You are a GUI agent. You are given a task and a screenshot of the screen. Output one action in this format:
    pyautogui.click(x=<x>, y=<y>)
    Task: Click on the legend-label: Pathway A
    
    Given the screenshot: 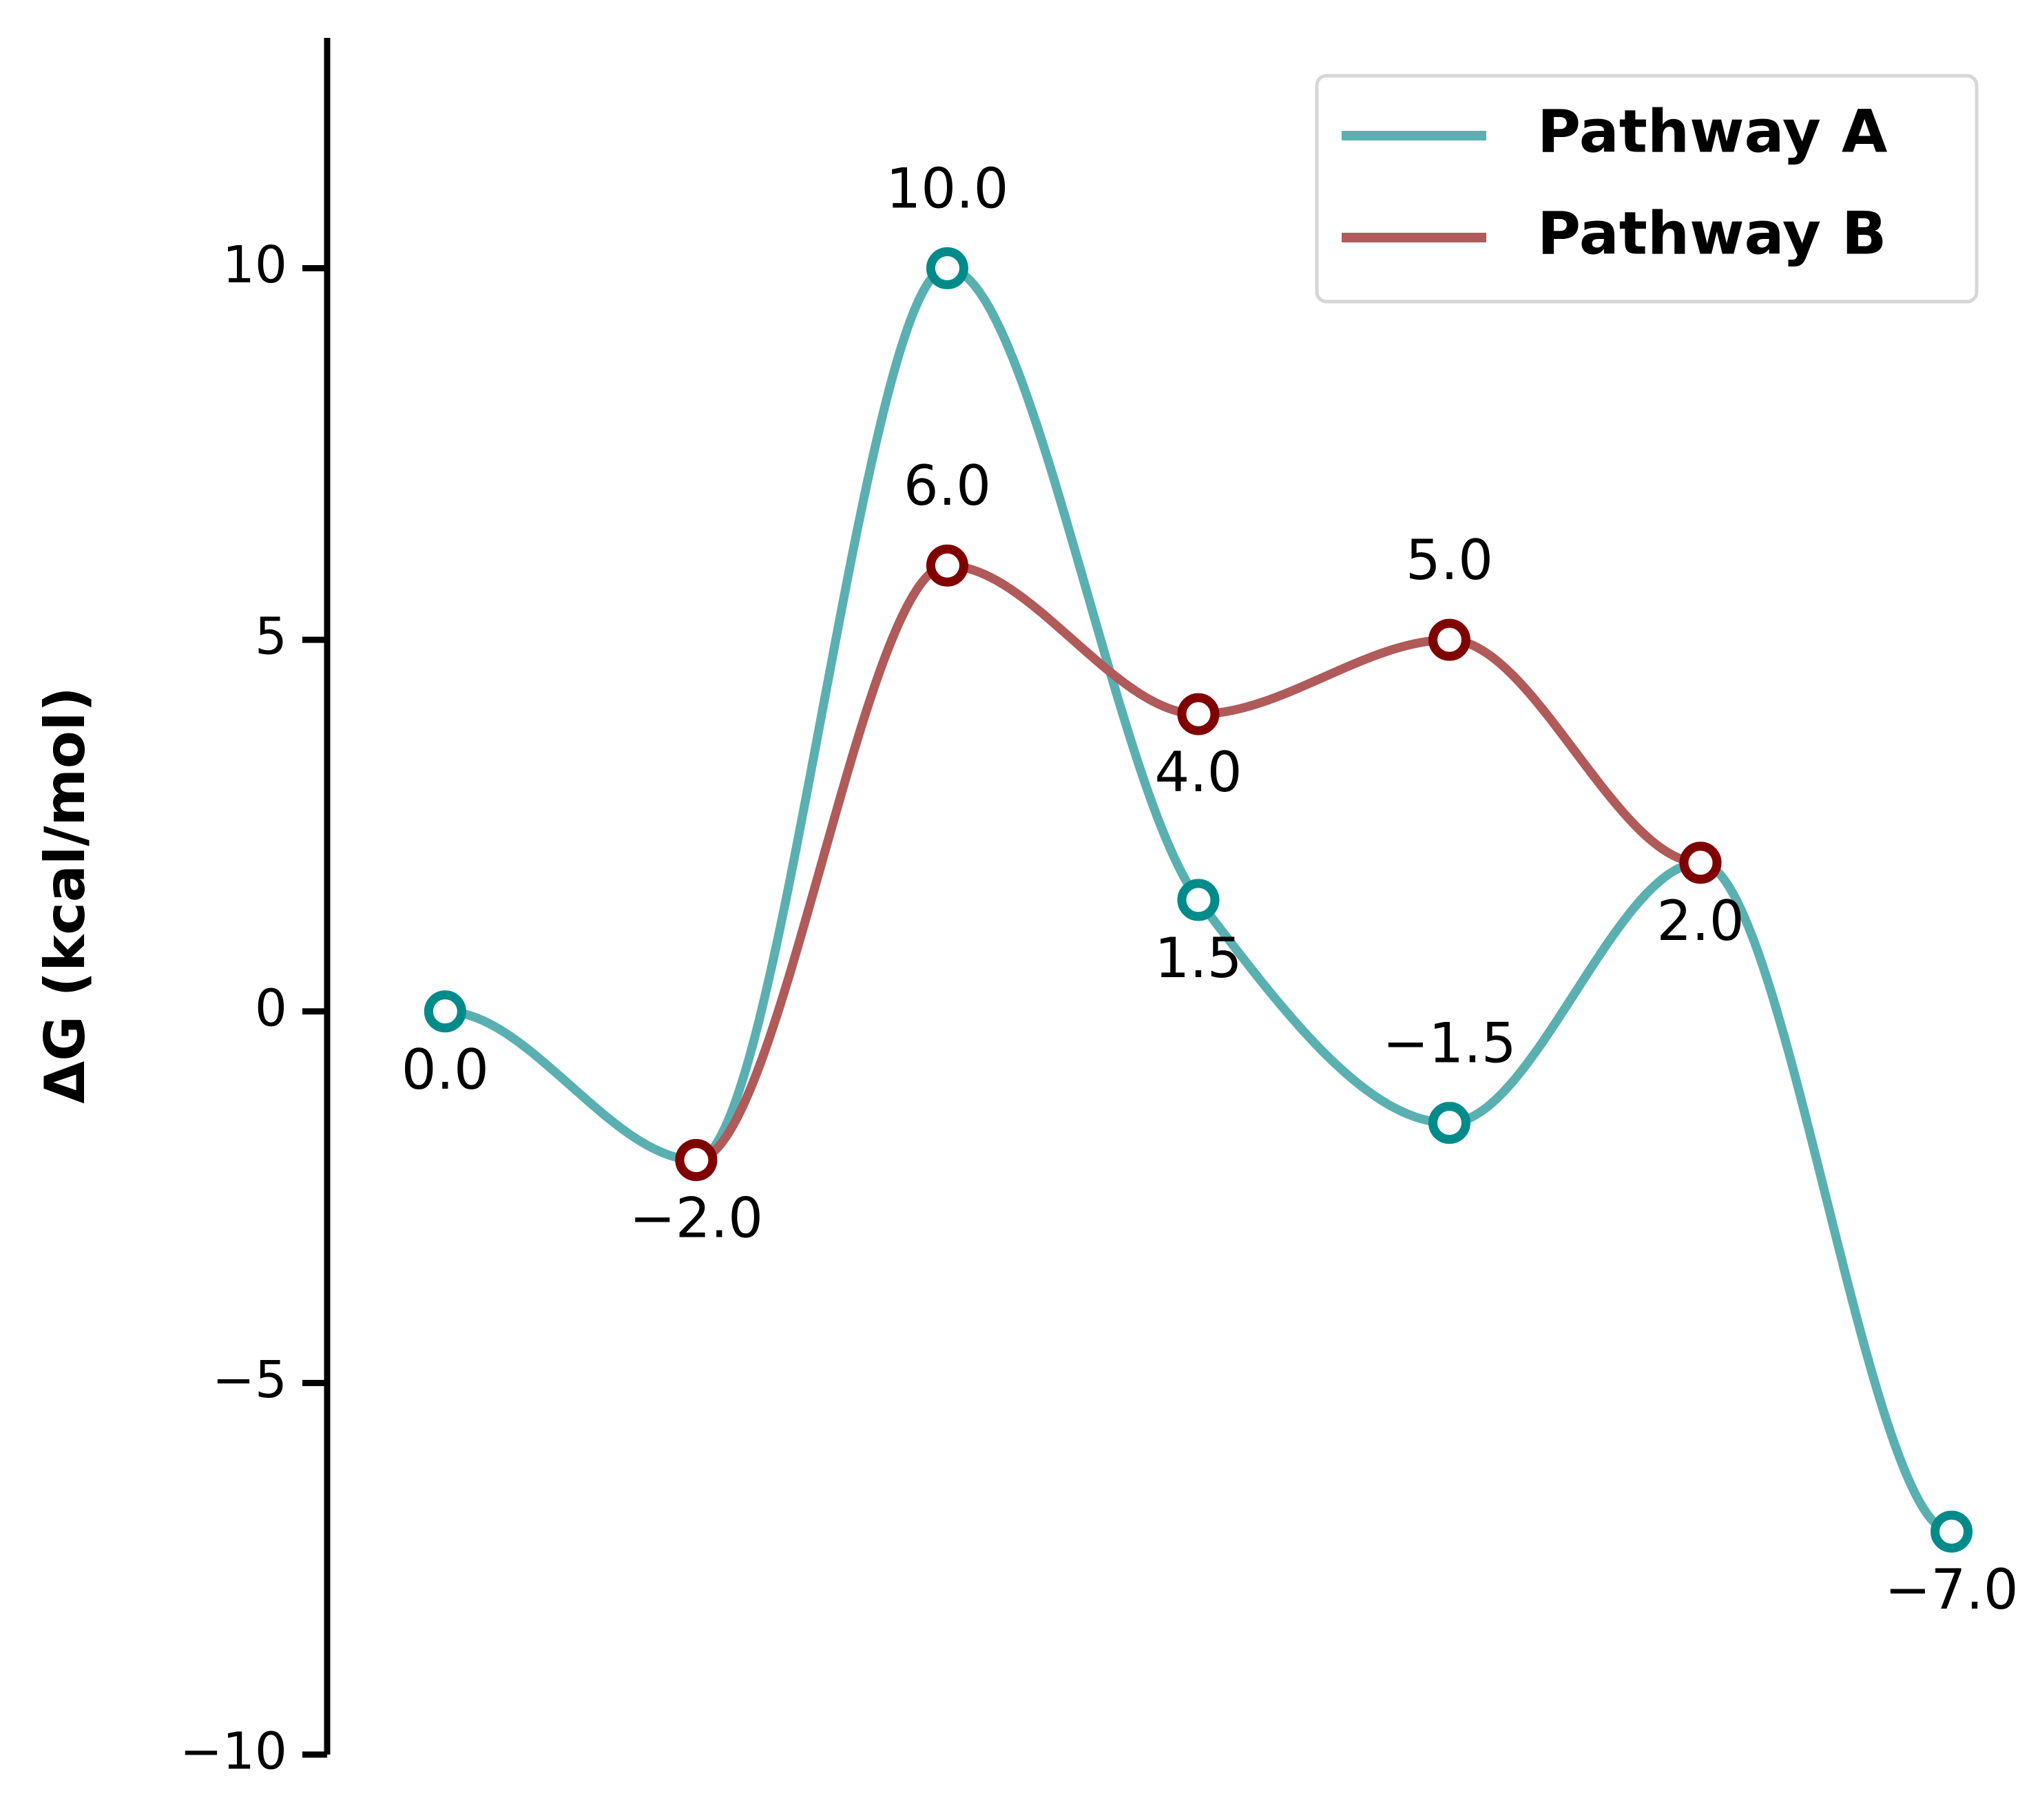 What is the action you would take?
    pyautogui.click(x=1712, y=131)
    